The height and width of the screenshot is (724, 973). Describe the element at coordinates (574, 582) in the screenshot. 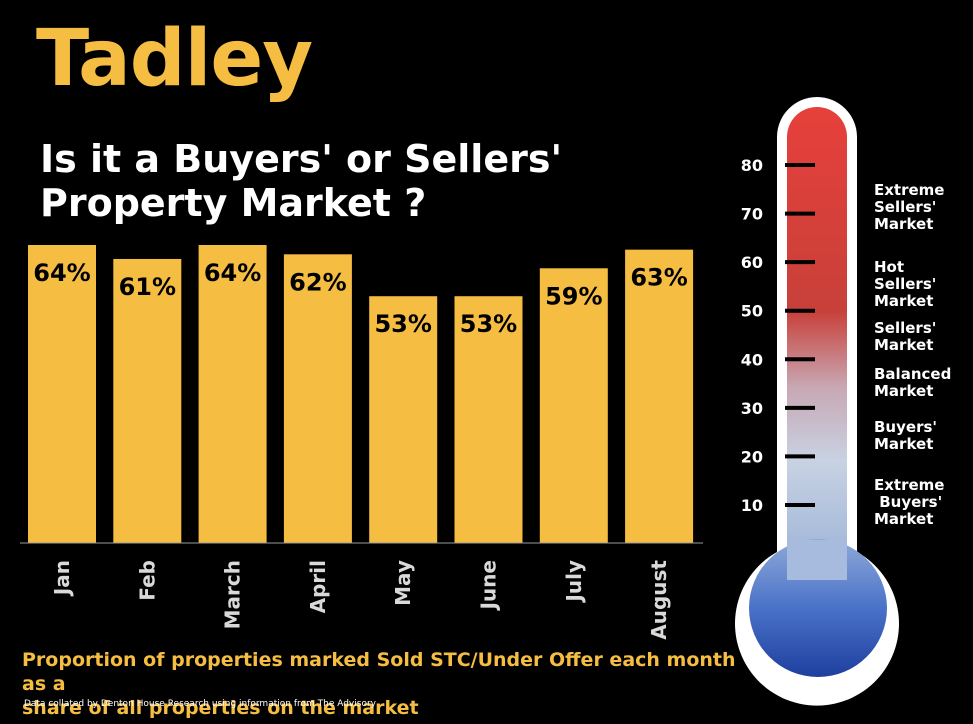

I see `x-tick-label: July` at that location.